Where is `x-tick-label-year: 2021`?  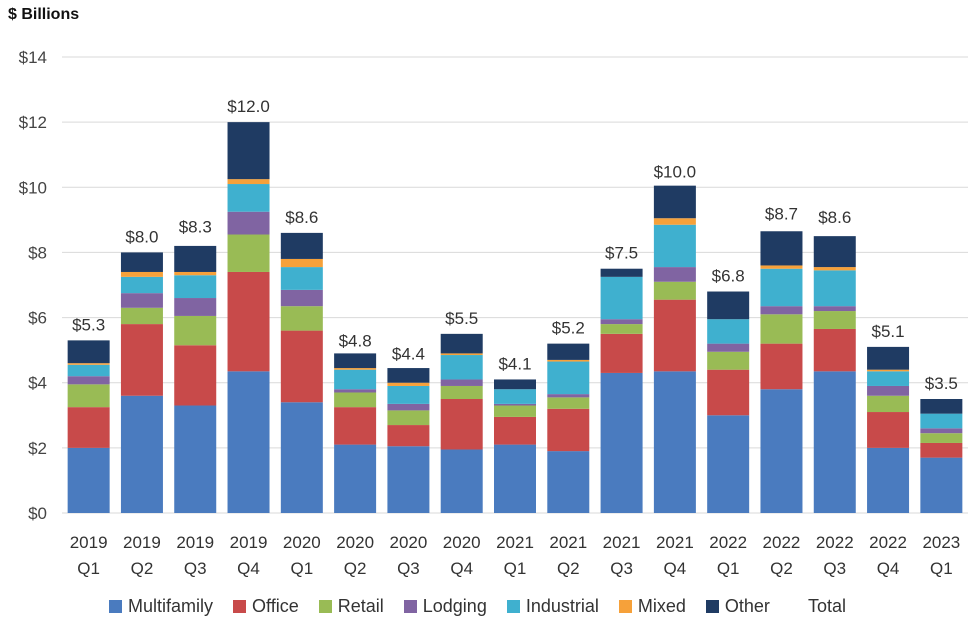
x-tick-label-year: 2021 is located at coordinates (622, 542).